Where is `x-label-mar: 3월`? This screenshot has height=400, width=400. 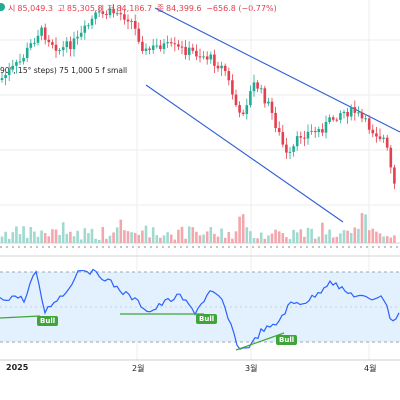
x-label-mar: 3월 is located at coordinates (251, 368).